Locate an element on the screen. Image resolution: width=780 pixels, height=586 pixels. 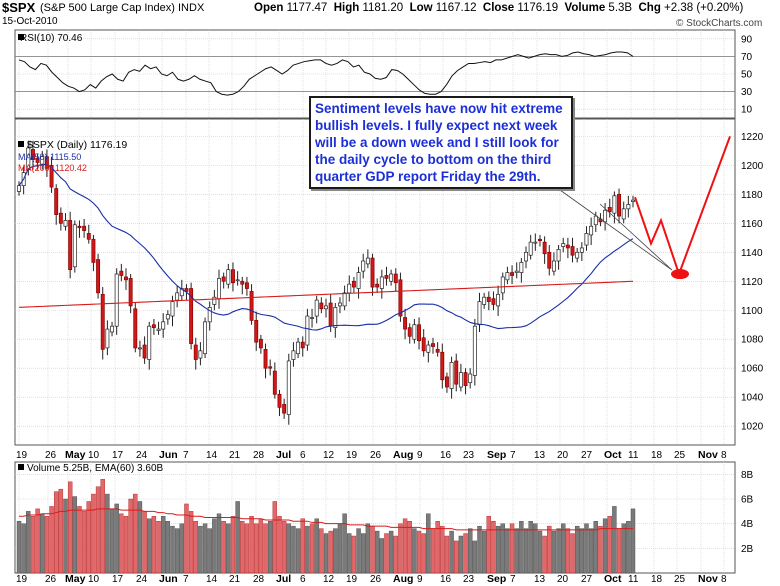
rsi-y-tick-label: 50 is located at coordinates (747, 75).